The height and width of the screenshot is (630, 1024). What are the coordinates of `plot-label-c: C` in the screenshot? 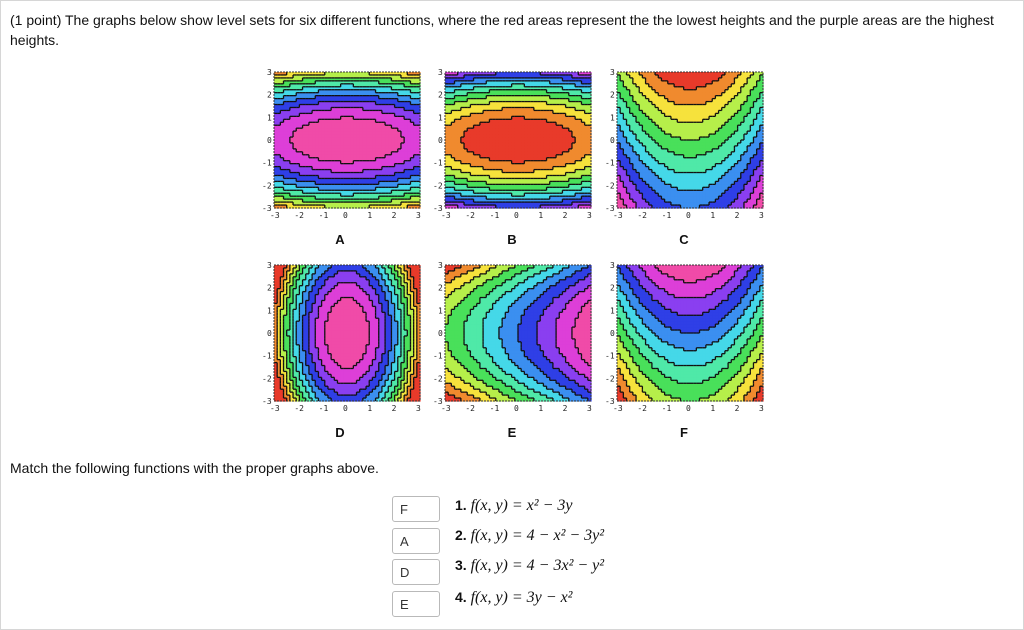 It's located at (684, 239).